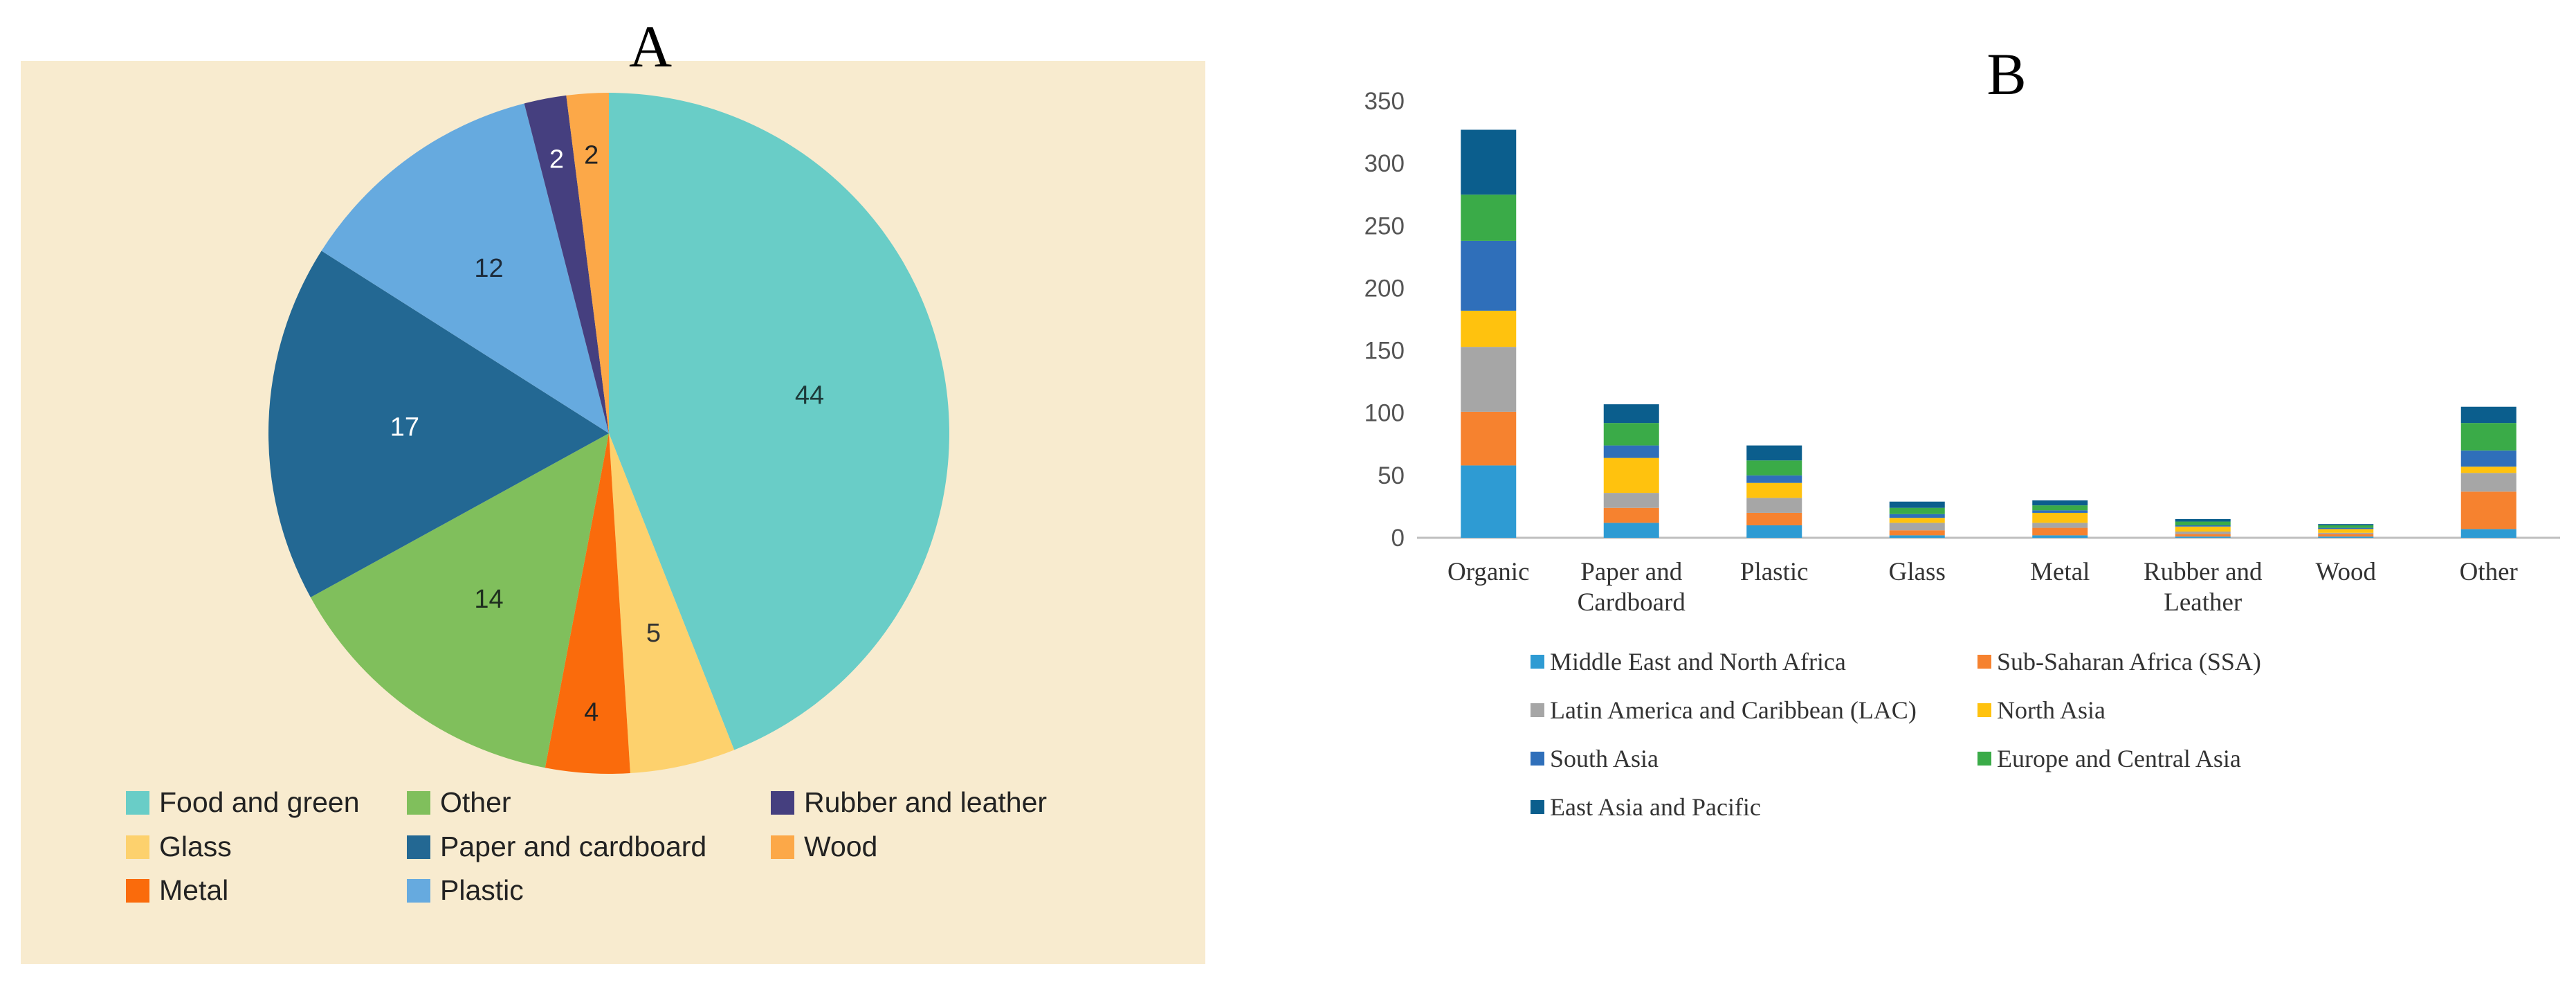 This screenshot has height=996, width=2576. Describe the element at coordinates (1984, 710) in the screenshot. I see `bar-legend-swatch-north-asia` at that location.